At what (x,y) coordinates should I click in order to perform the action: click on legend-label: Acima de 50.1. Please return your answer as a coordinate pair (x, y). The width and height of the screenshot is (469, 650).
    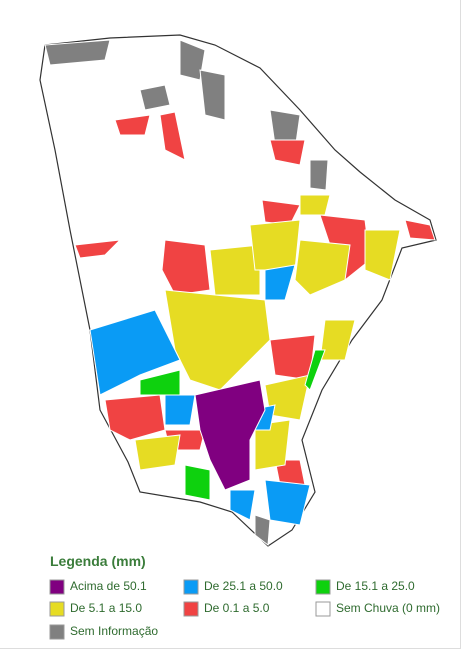
    Looking at the image, I should click on (108, 586).